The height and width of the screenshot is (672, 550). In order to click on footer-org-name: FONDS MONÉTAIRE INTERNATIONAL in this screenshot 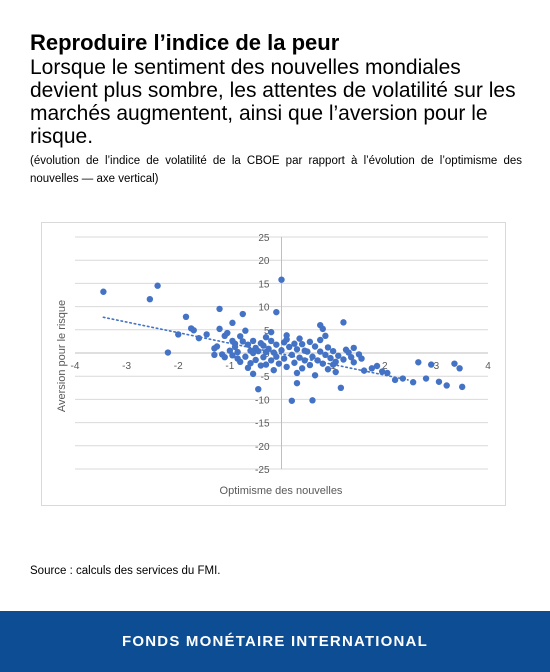, I will do `click(275, 641)`.